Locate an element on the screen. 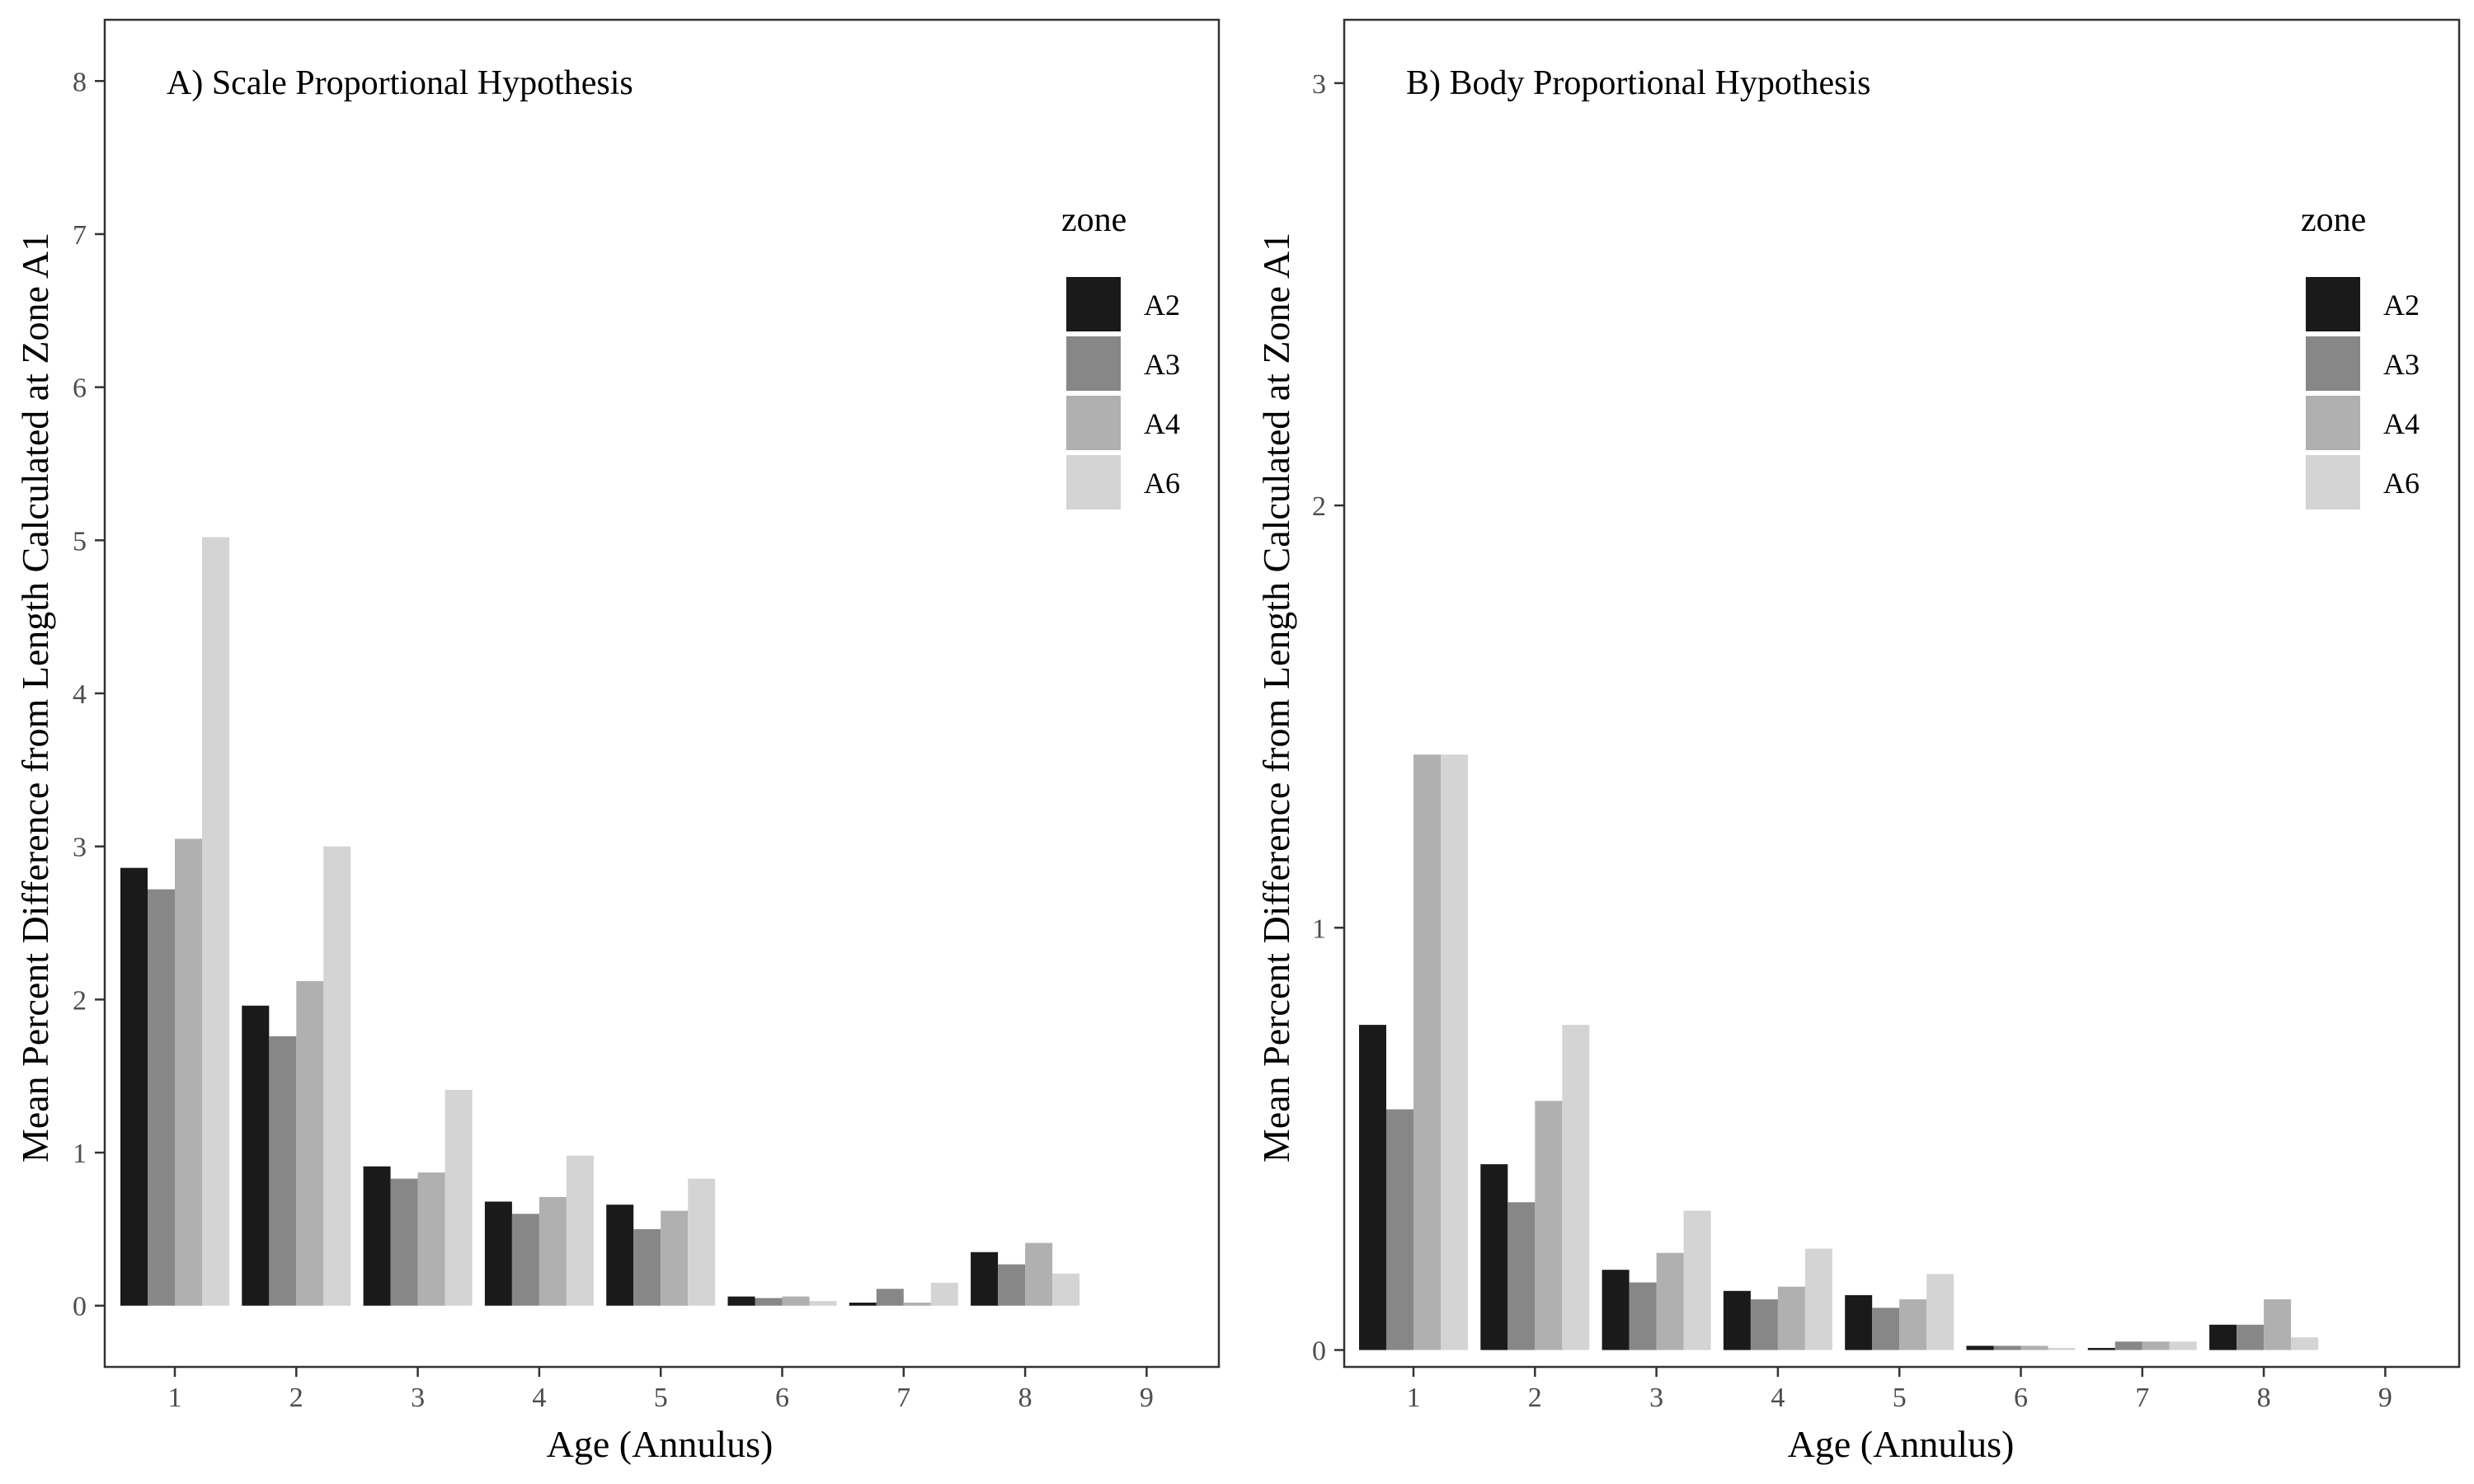 The image size is (2474, 1484). panel-a-x-tick-label-5: 5 is located at coordinates (661, 1398).